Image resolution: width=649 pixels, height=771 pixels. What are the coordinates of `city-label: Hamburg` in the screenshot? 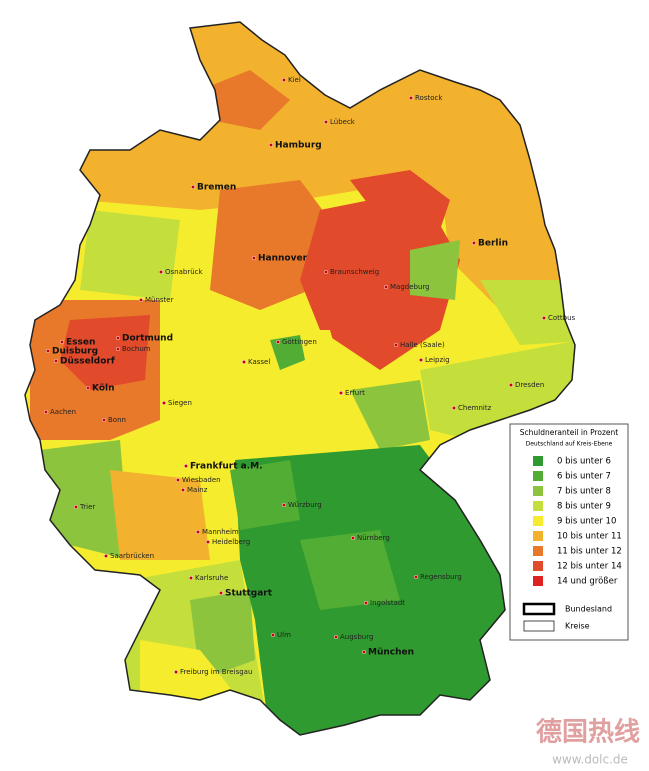 It's located at (298, 146).